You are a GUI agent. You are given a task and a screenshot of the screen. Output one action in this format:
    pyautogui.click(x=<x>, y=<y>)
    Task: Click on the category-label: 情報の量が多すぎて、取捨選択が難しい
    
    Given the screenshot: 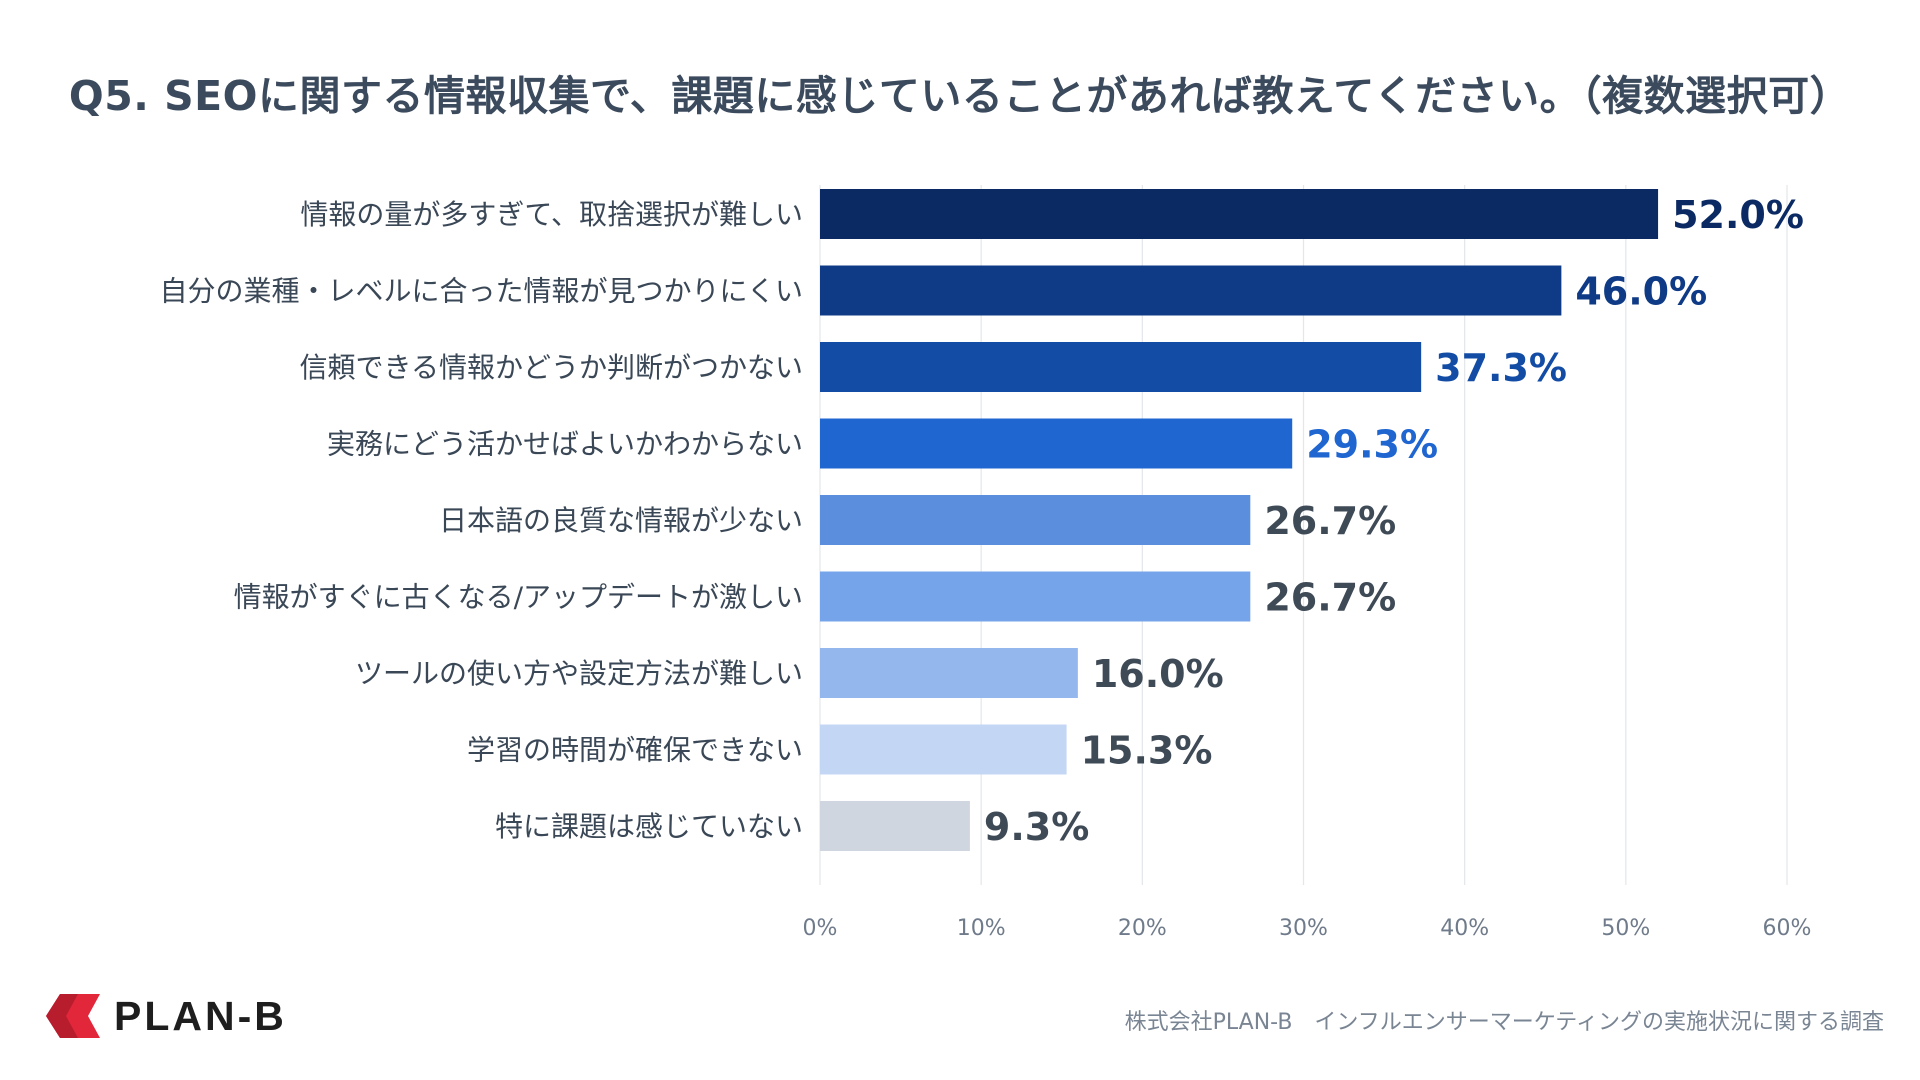 What is the action you would take?
    pyautogui.click(x=551, y=214)
    